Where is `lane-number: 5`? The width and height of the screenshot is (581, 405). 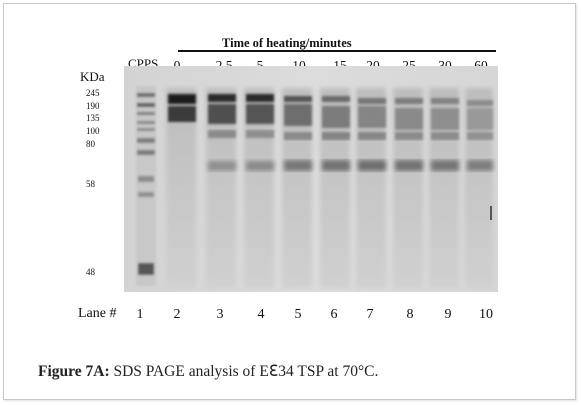 lane-number: 5 is located at coordinates (298, 314).